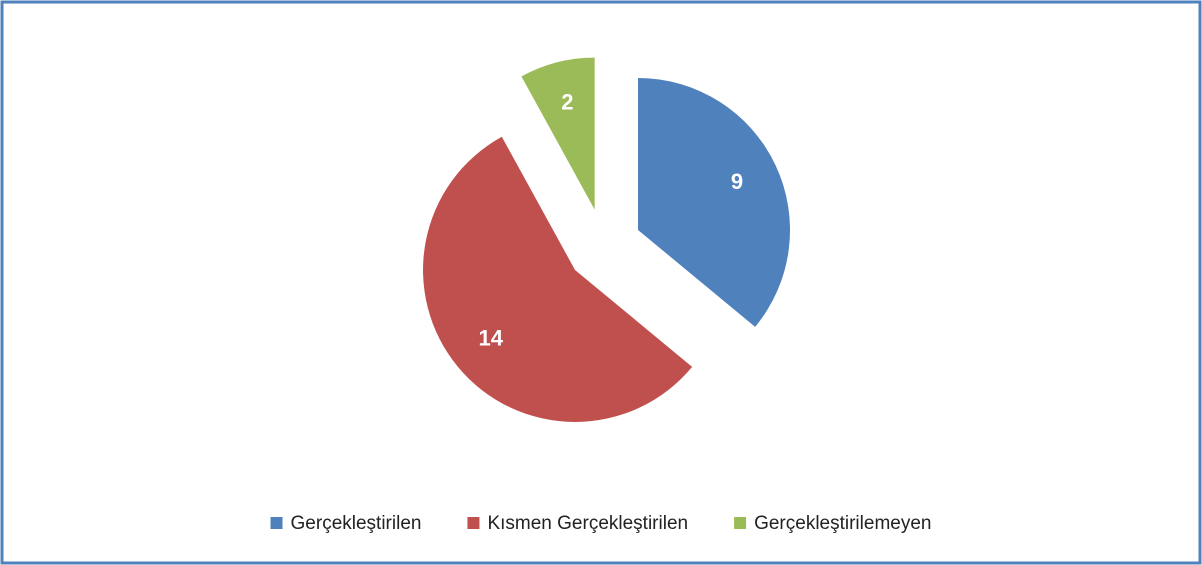  What do you see at coordinates (737, 181) in the screenshot?
I see `data-label: 9` at bounding box center [737, 181].